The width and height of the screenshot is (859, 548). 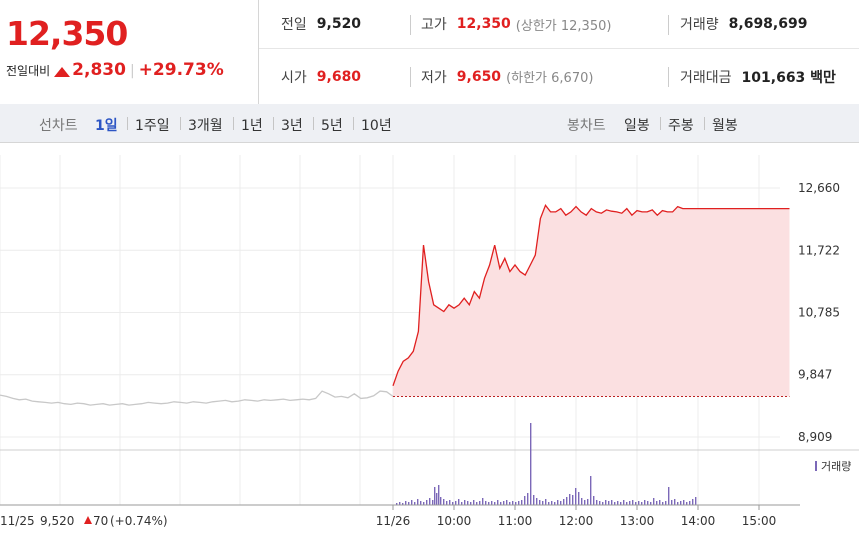 I want to click on prev-close-label: 전일, so click(x=294, y=25).